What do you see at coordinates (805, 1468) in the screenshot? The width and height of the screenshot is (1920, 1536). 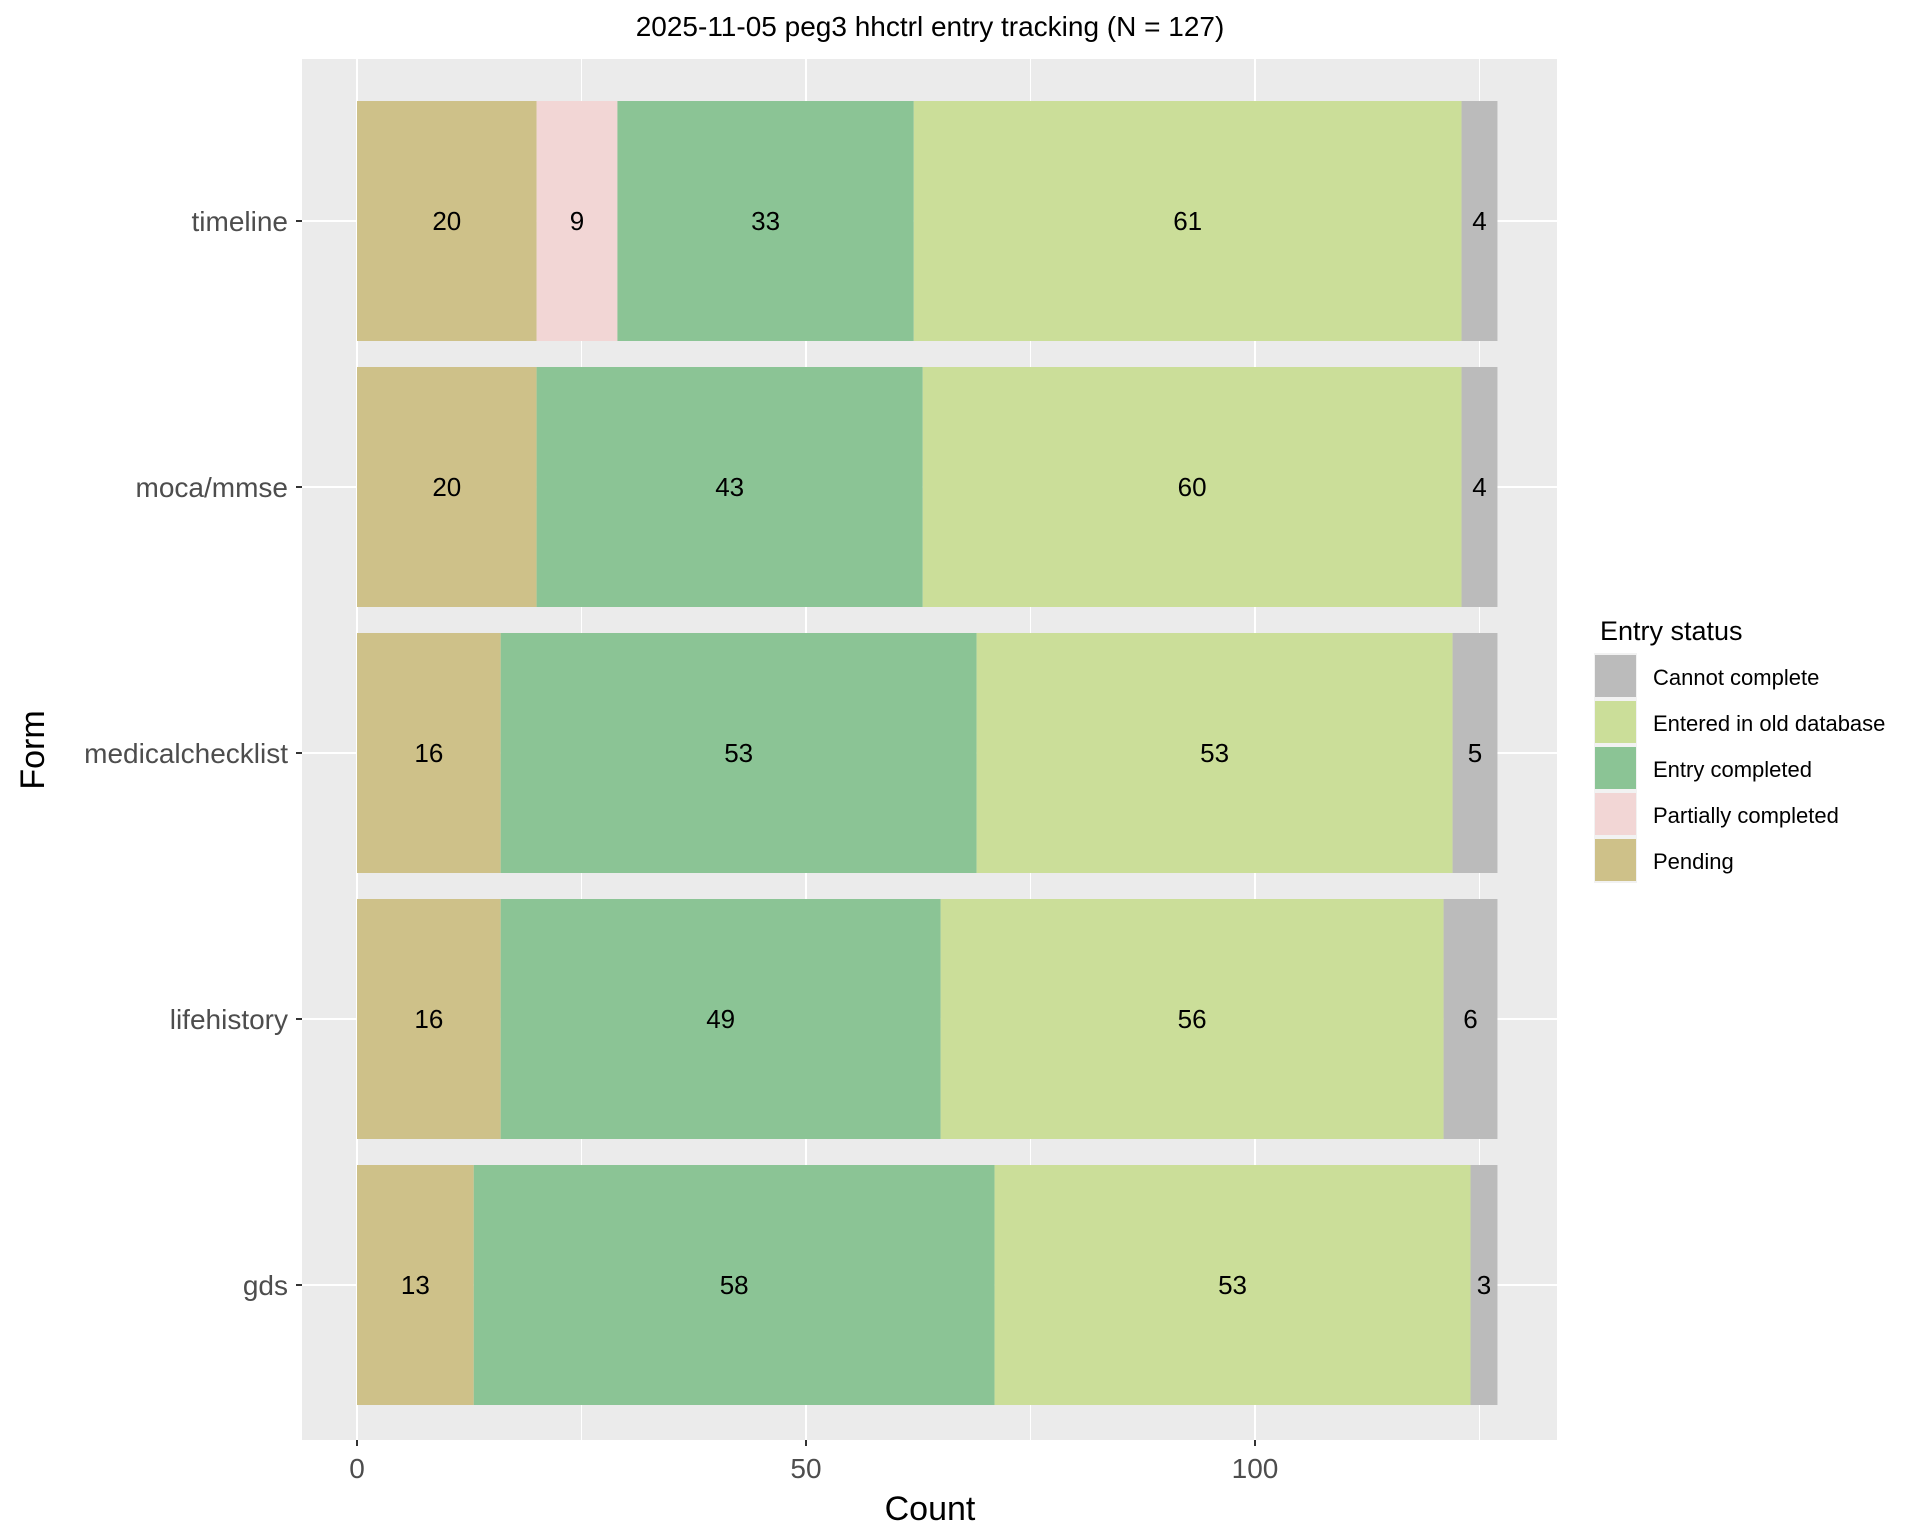 I see `x-tick-label: 50` at bounding box center [805, 1468].